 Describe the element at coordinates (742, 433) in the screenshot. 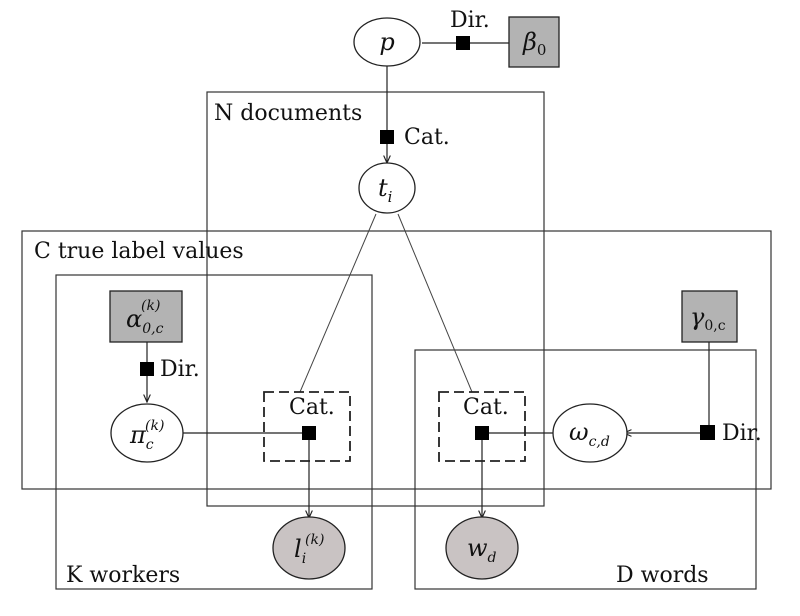

I see `factor-label-gamma: Dir.` at that location.